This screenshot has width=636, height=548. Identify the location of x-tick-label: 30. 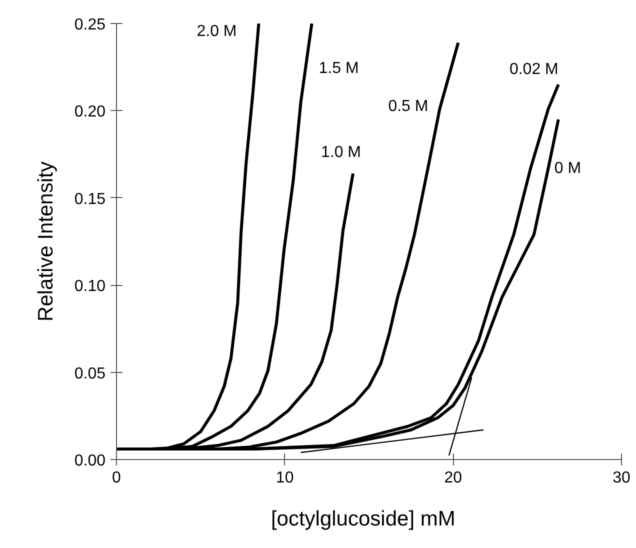
(621, 478).